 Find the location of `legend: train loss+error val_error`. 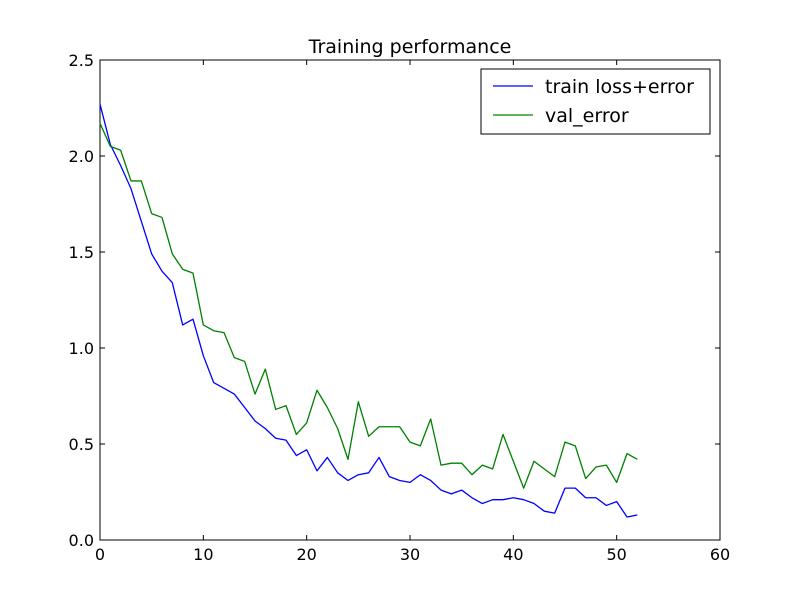

legend: train loss+error val_error is located at coordinates (595, 101).